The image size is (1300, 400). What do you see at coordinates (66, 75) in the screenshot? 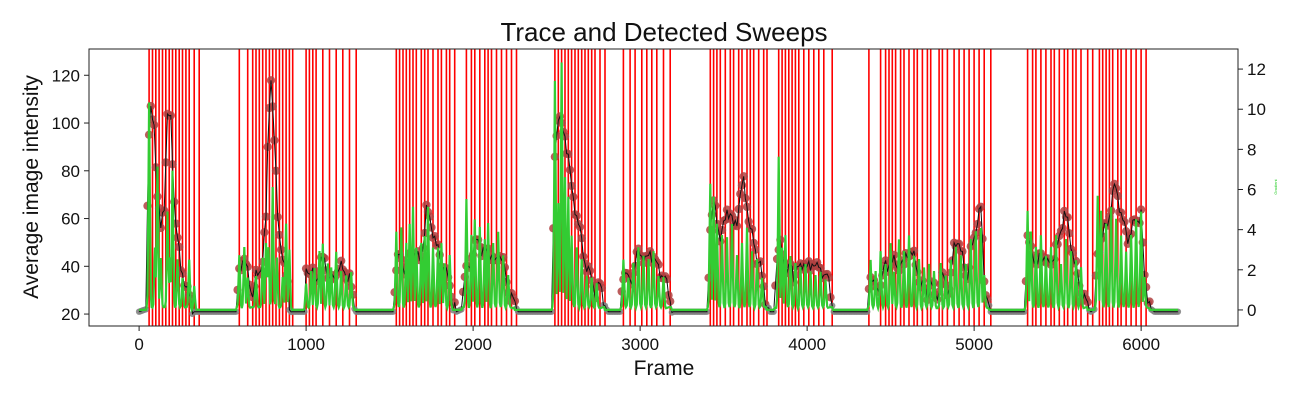
I see `y-tick-label: 120` at bounding box center [66, 75].